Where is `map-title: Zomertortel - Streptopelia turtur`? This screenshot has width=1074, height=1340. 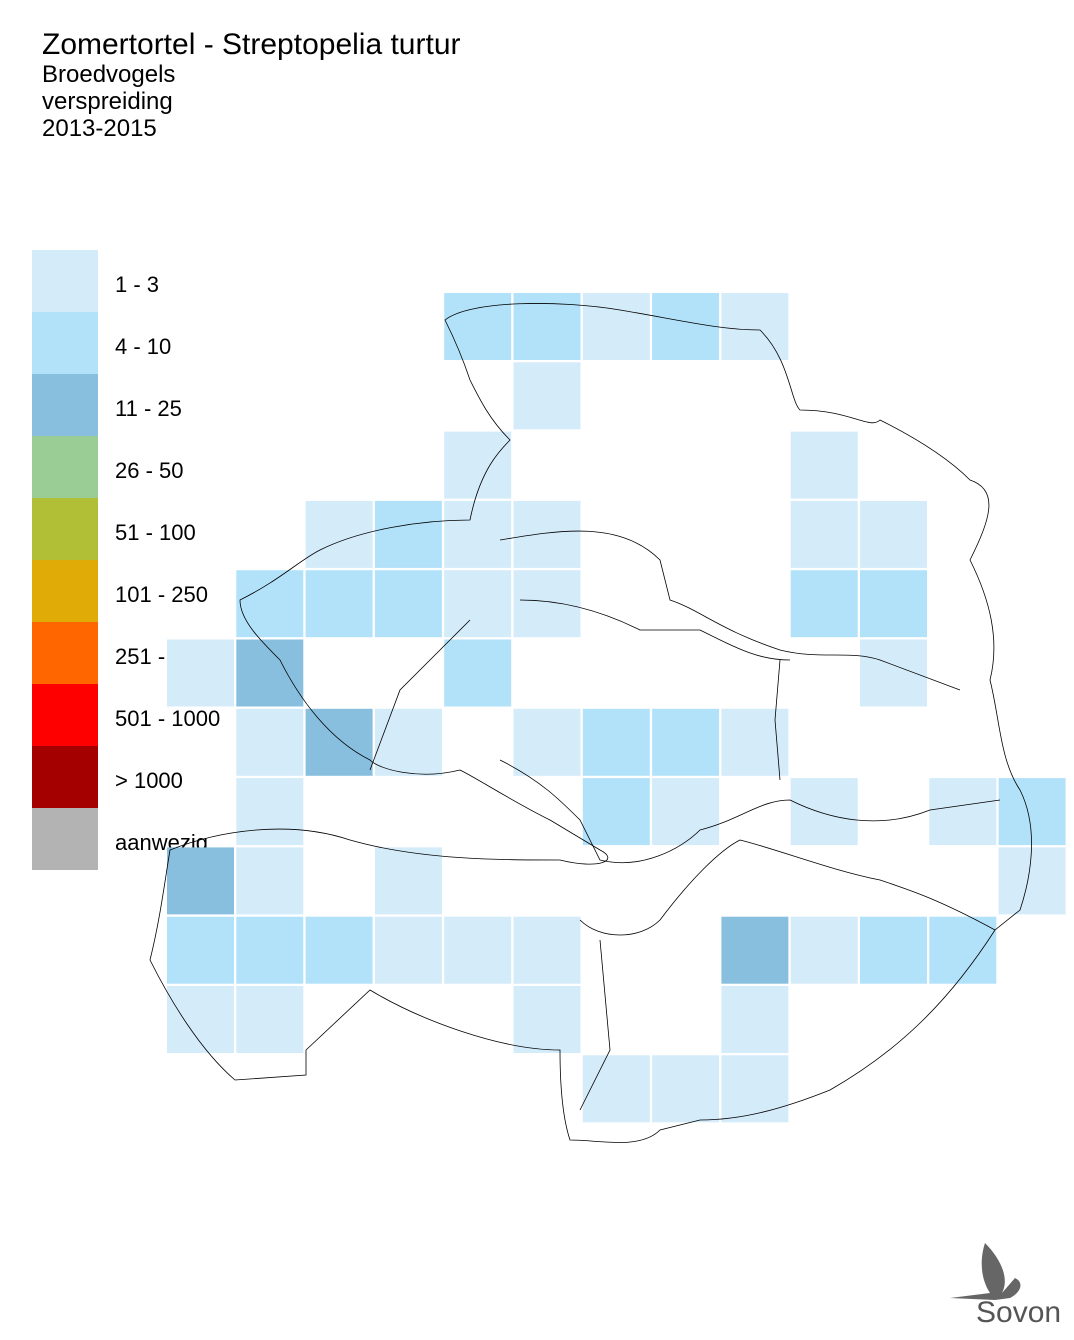 map-title: Zomertortel - Streptopelia turtur is located at coordinates (251, 44).